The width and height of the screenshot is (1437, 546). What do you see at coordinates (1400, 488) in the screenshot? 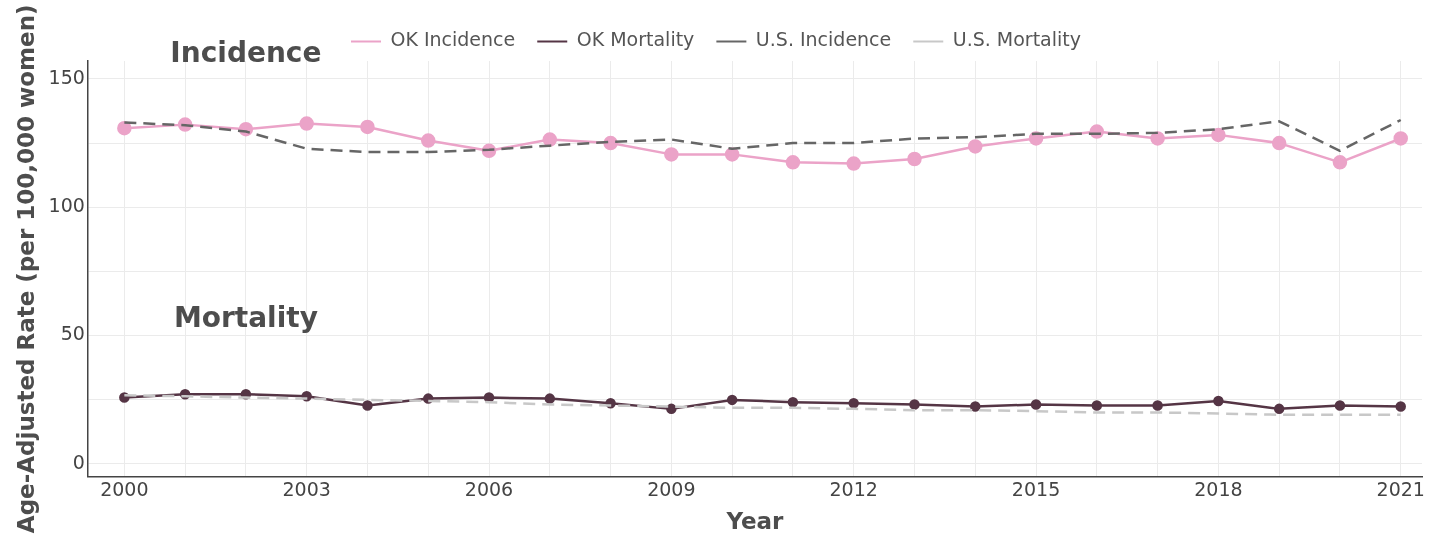
I see `x-tick-label: 2021` at bounding box center [1400, 488].